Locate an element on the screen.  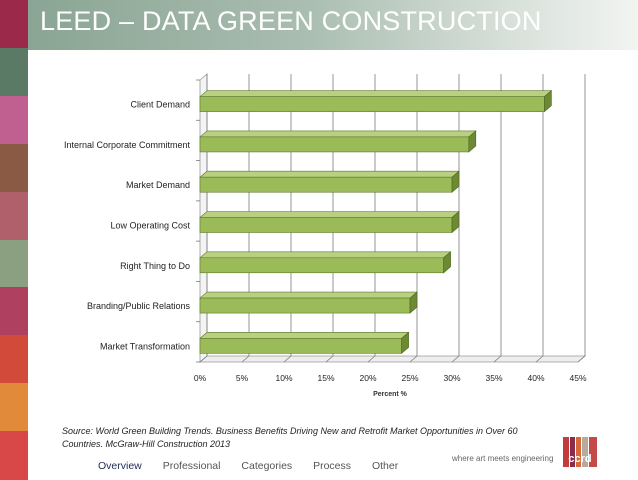
nav-categories: Categories is located at coordinates (267, 466).